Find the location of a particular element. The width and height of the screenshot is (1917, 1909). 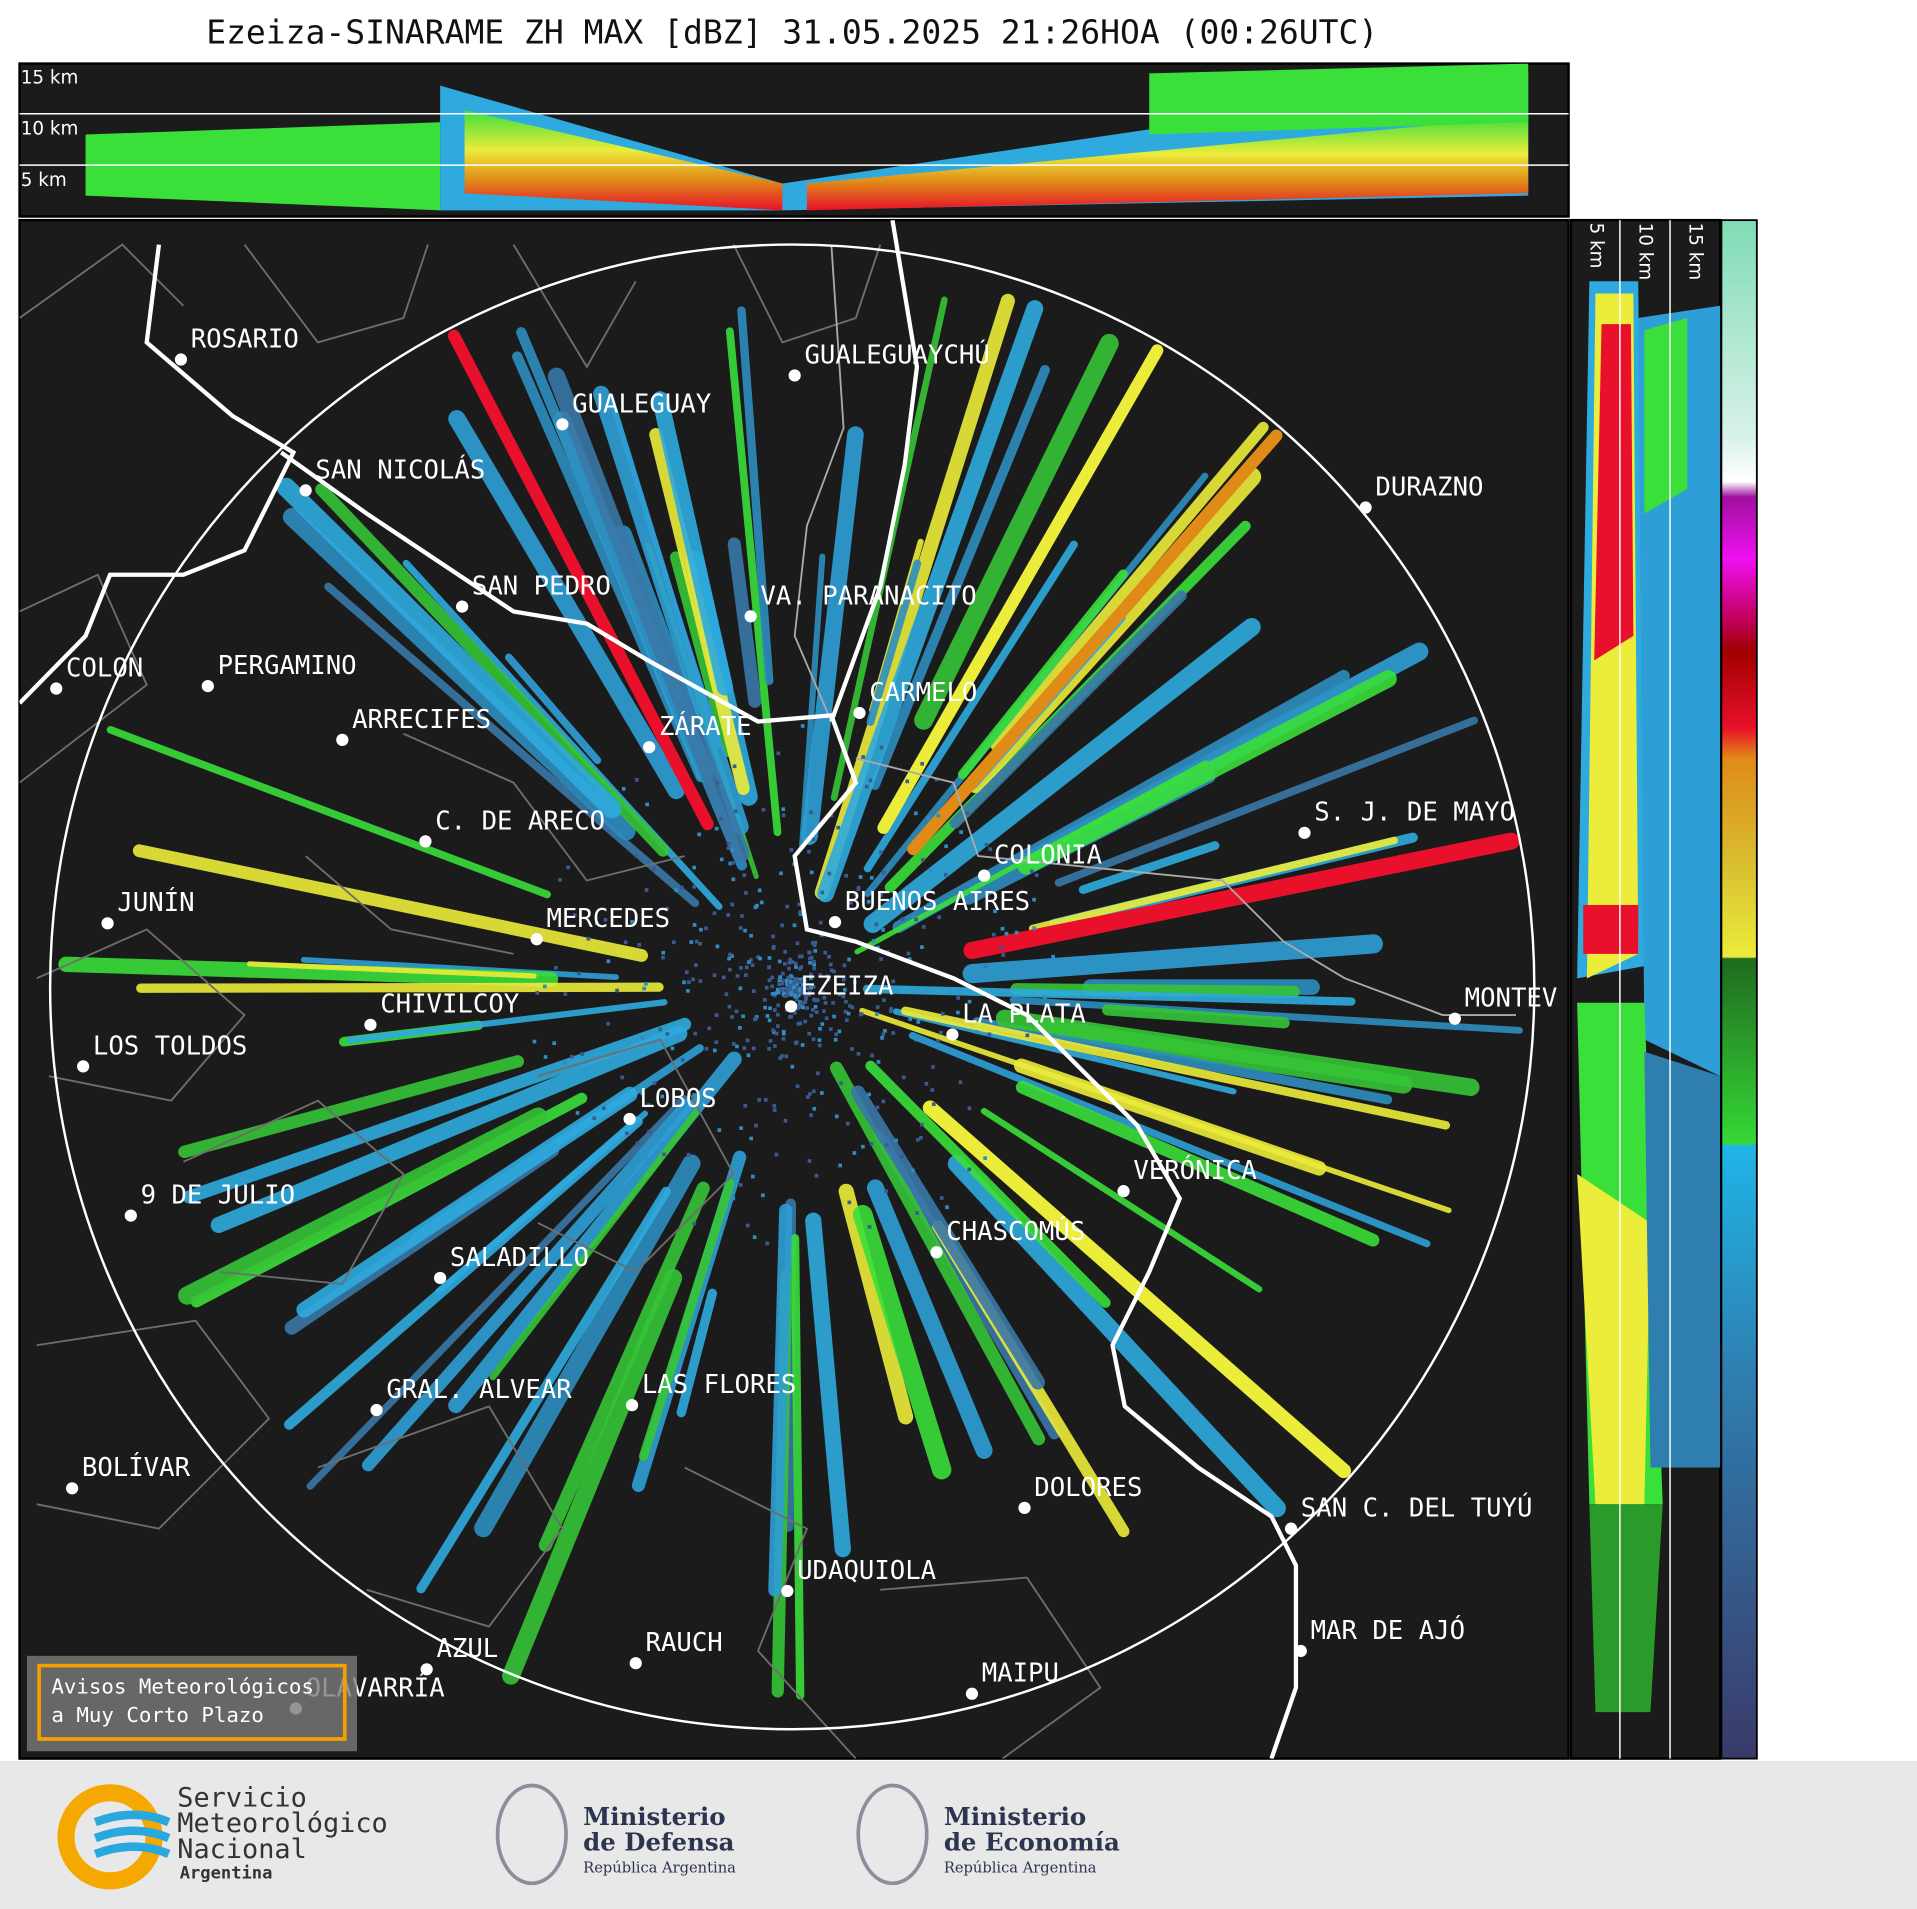

place-label: MONTEV is located at coordinates (1511, 999).